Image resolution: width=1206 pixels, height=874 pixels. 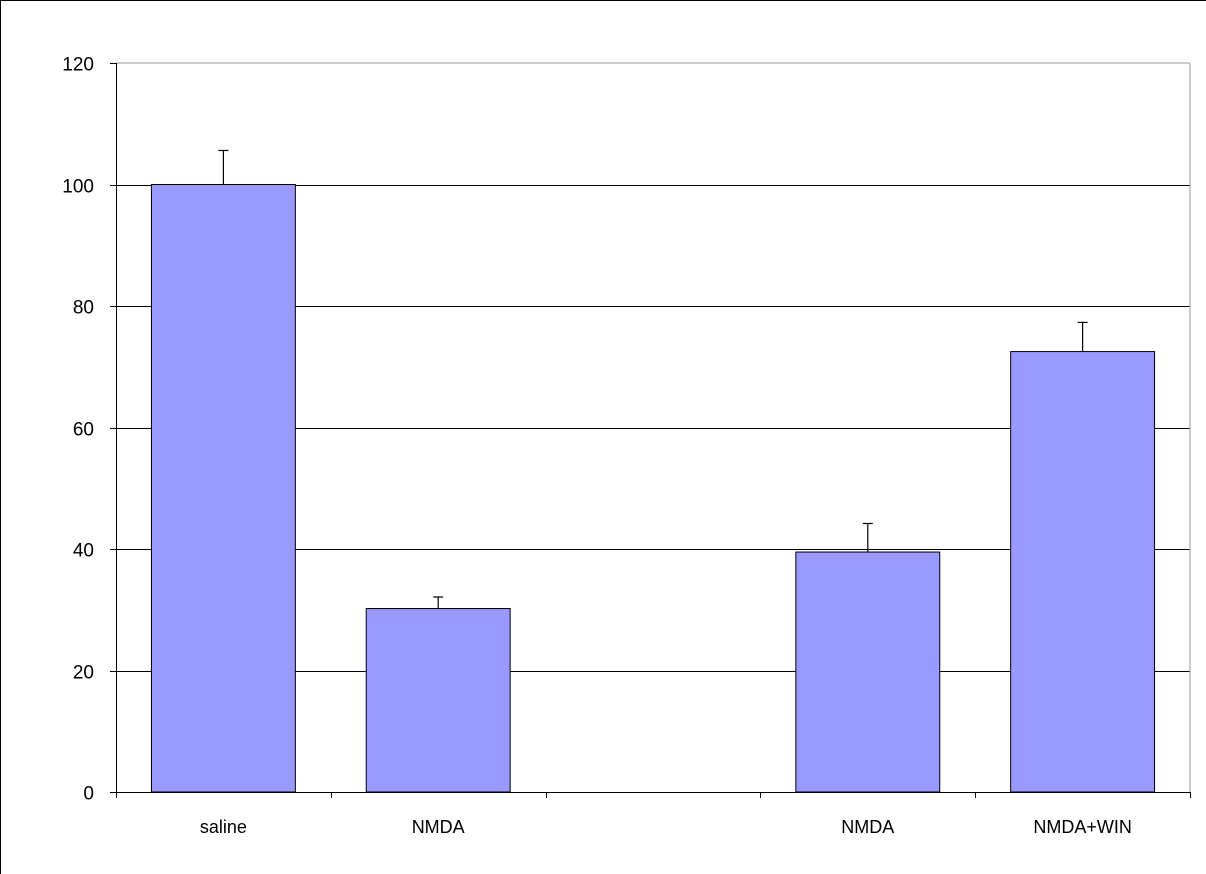 I want to click on x-tick-label: saline, so click(x=223, y=827).